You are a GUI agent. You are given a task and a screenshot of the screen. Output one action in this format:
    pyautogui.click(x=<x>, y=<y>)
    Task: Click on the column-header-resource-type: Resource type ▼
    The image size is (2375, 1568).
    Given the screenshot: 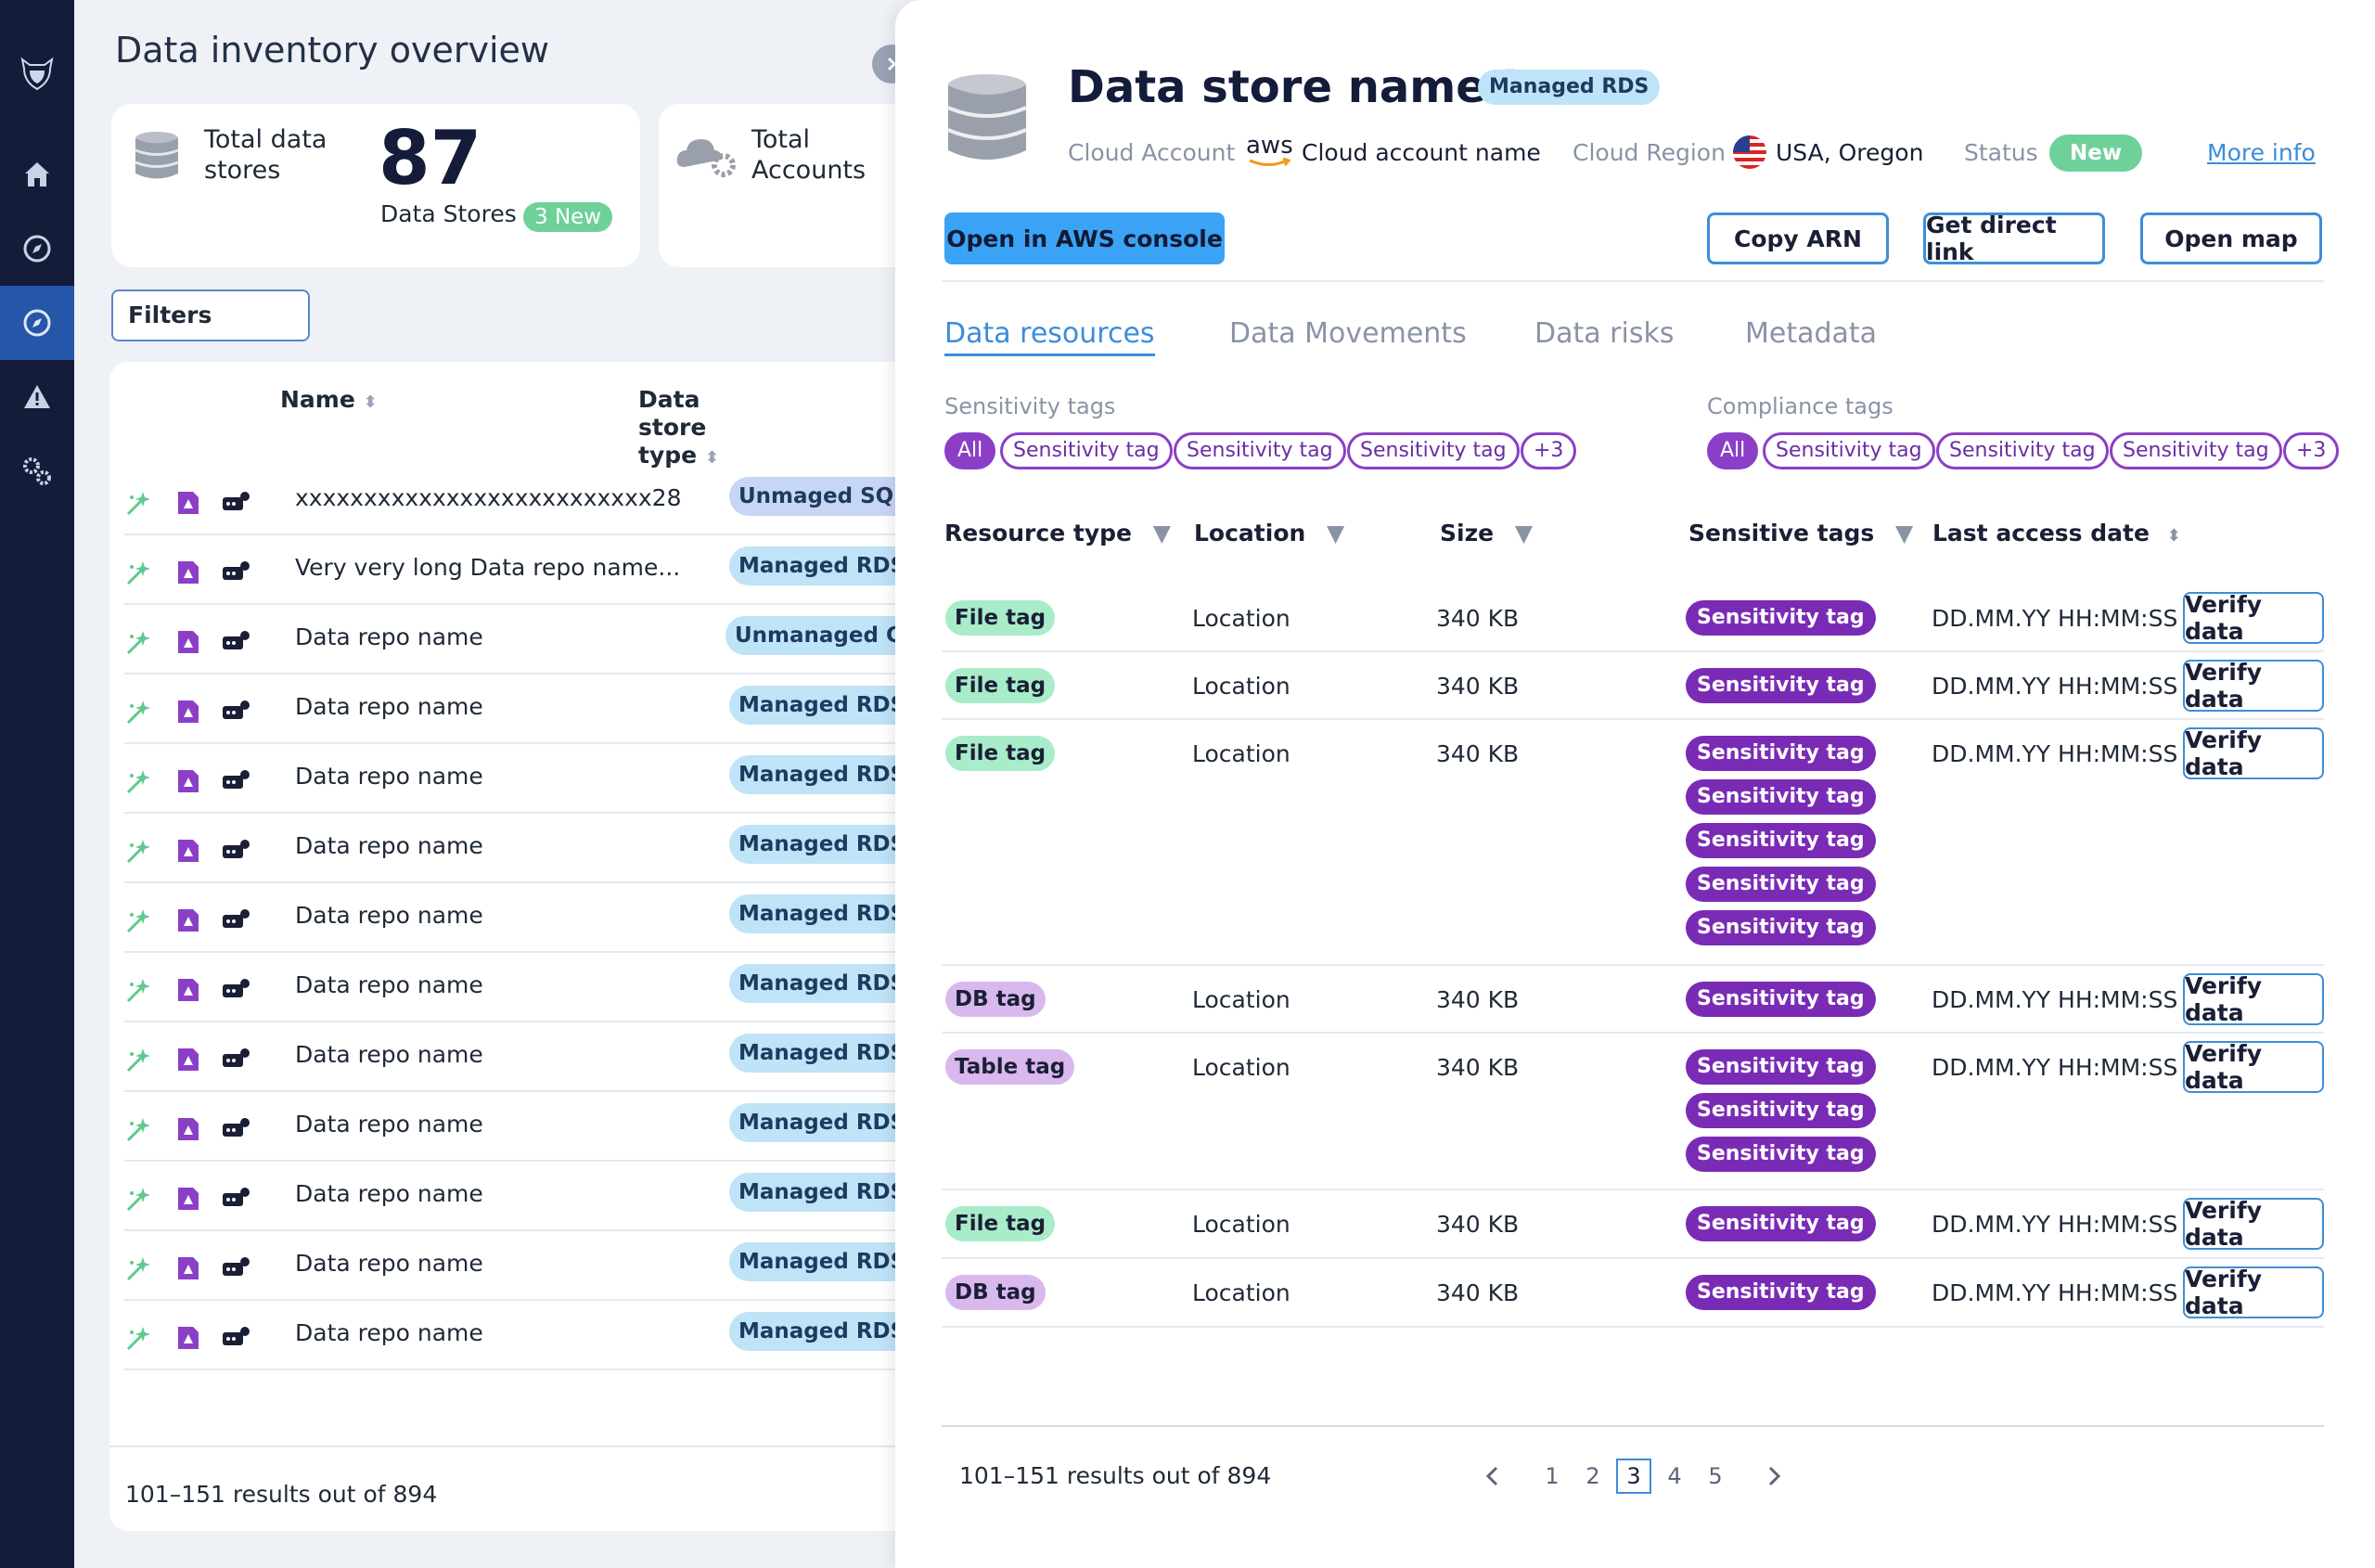 What is the action you would take?
    pyautogui.click(x=1057, y=533)
    